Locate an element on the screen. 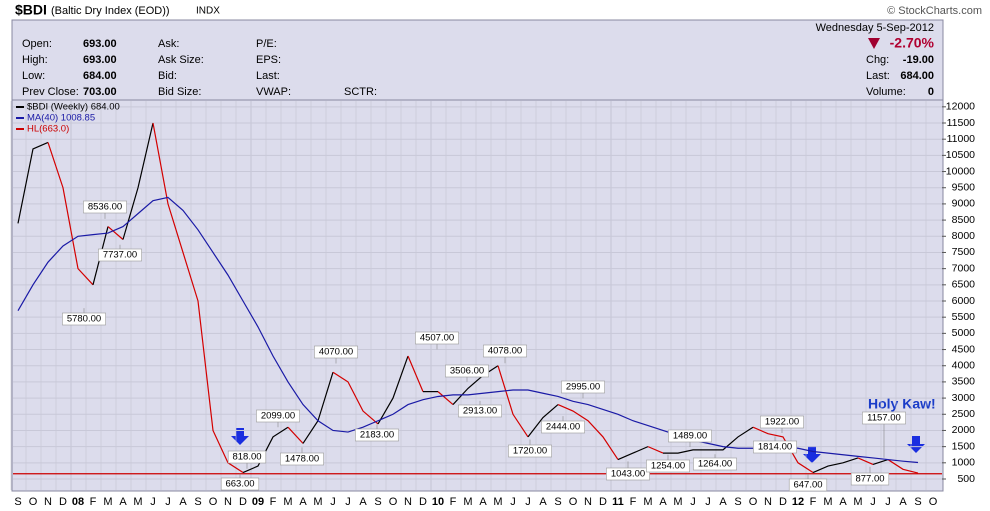  y-tick-label: 4500 is located at coordinates (964, 349).